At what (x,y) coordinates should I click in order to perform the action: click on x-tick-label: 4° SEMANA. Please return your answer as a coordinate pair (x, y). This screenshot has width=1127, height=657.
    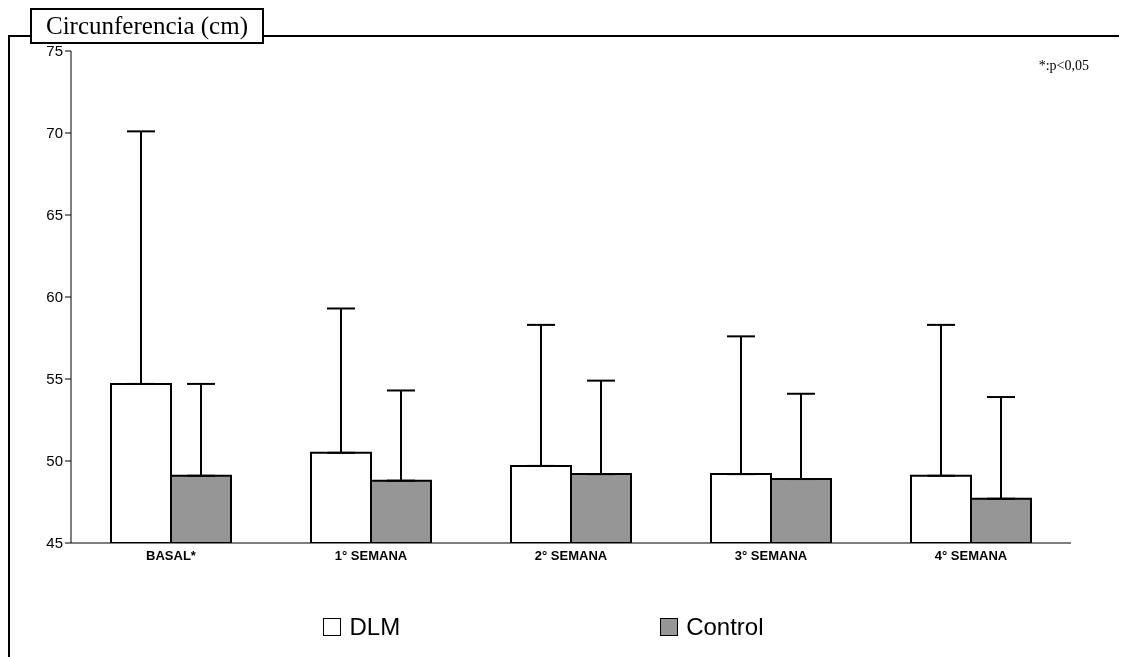
    Looking at the image, I should click on (971, 556).